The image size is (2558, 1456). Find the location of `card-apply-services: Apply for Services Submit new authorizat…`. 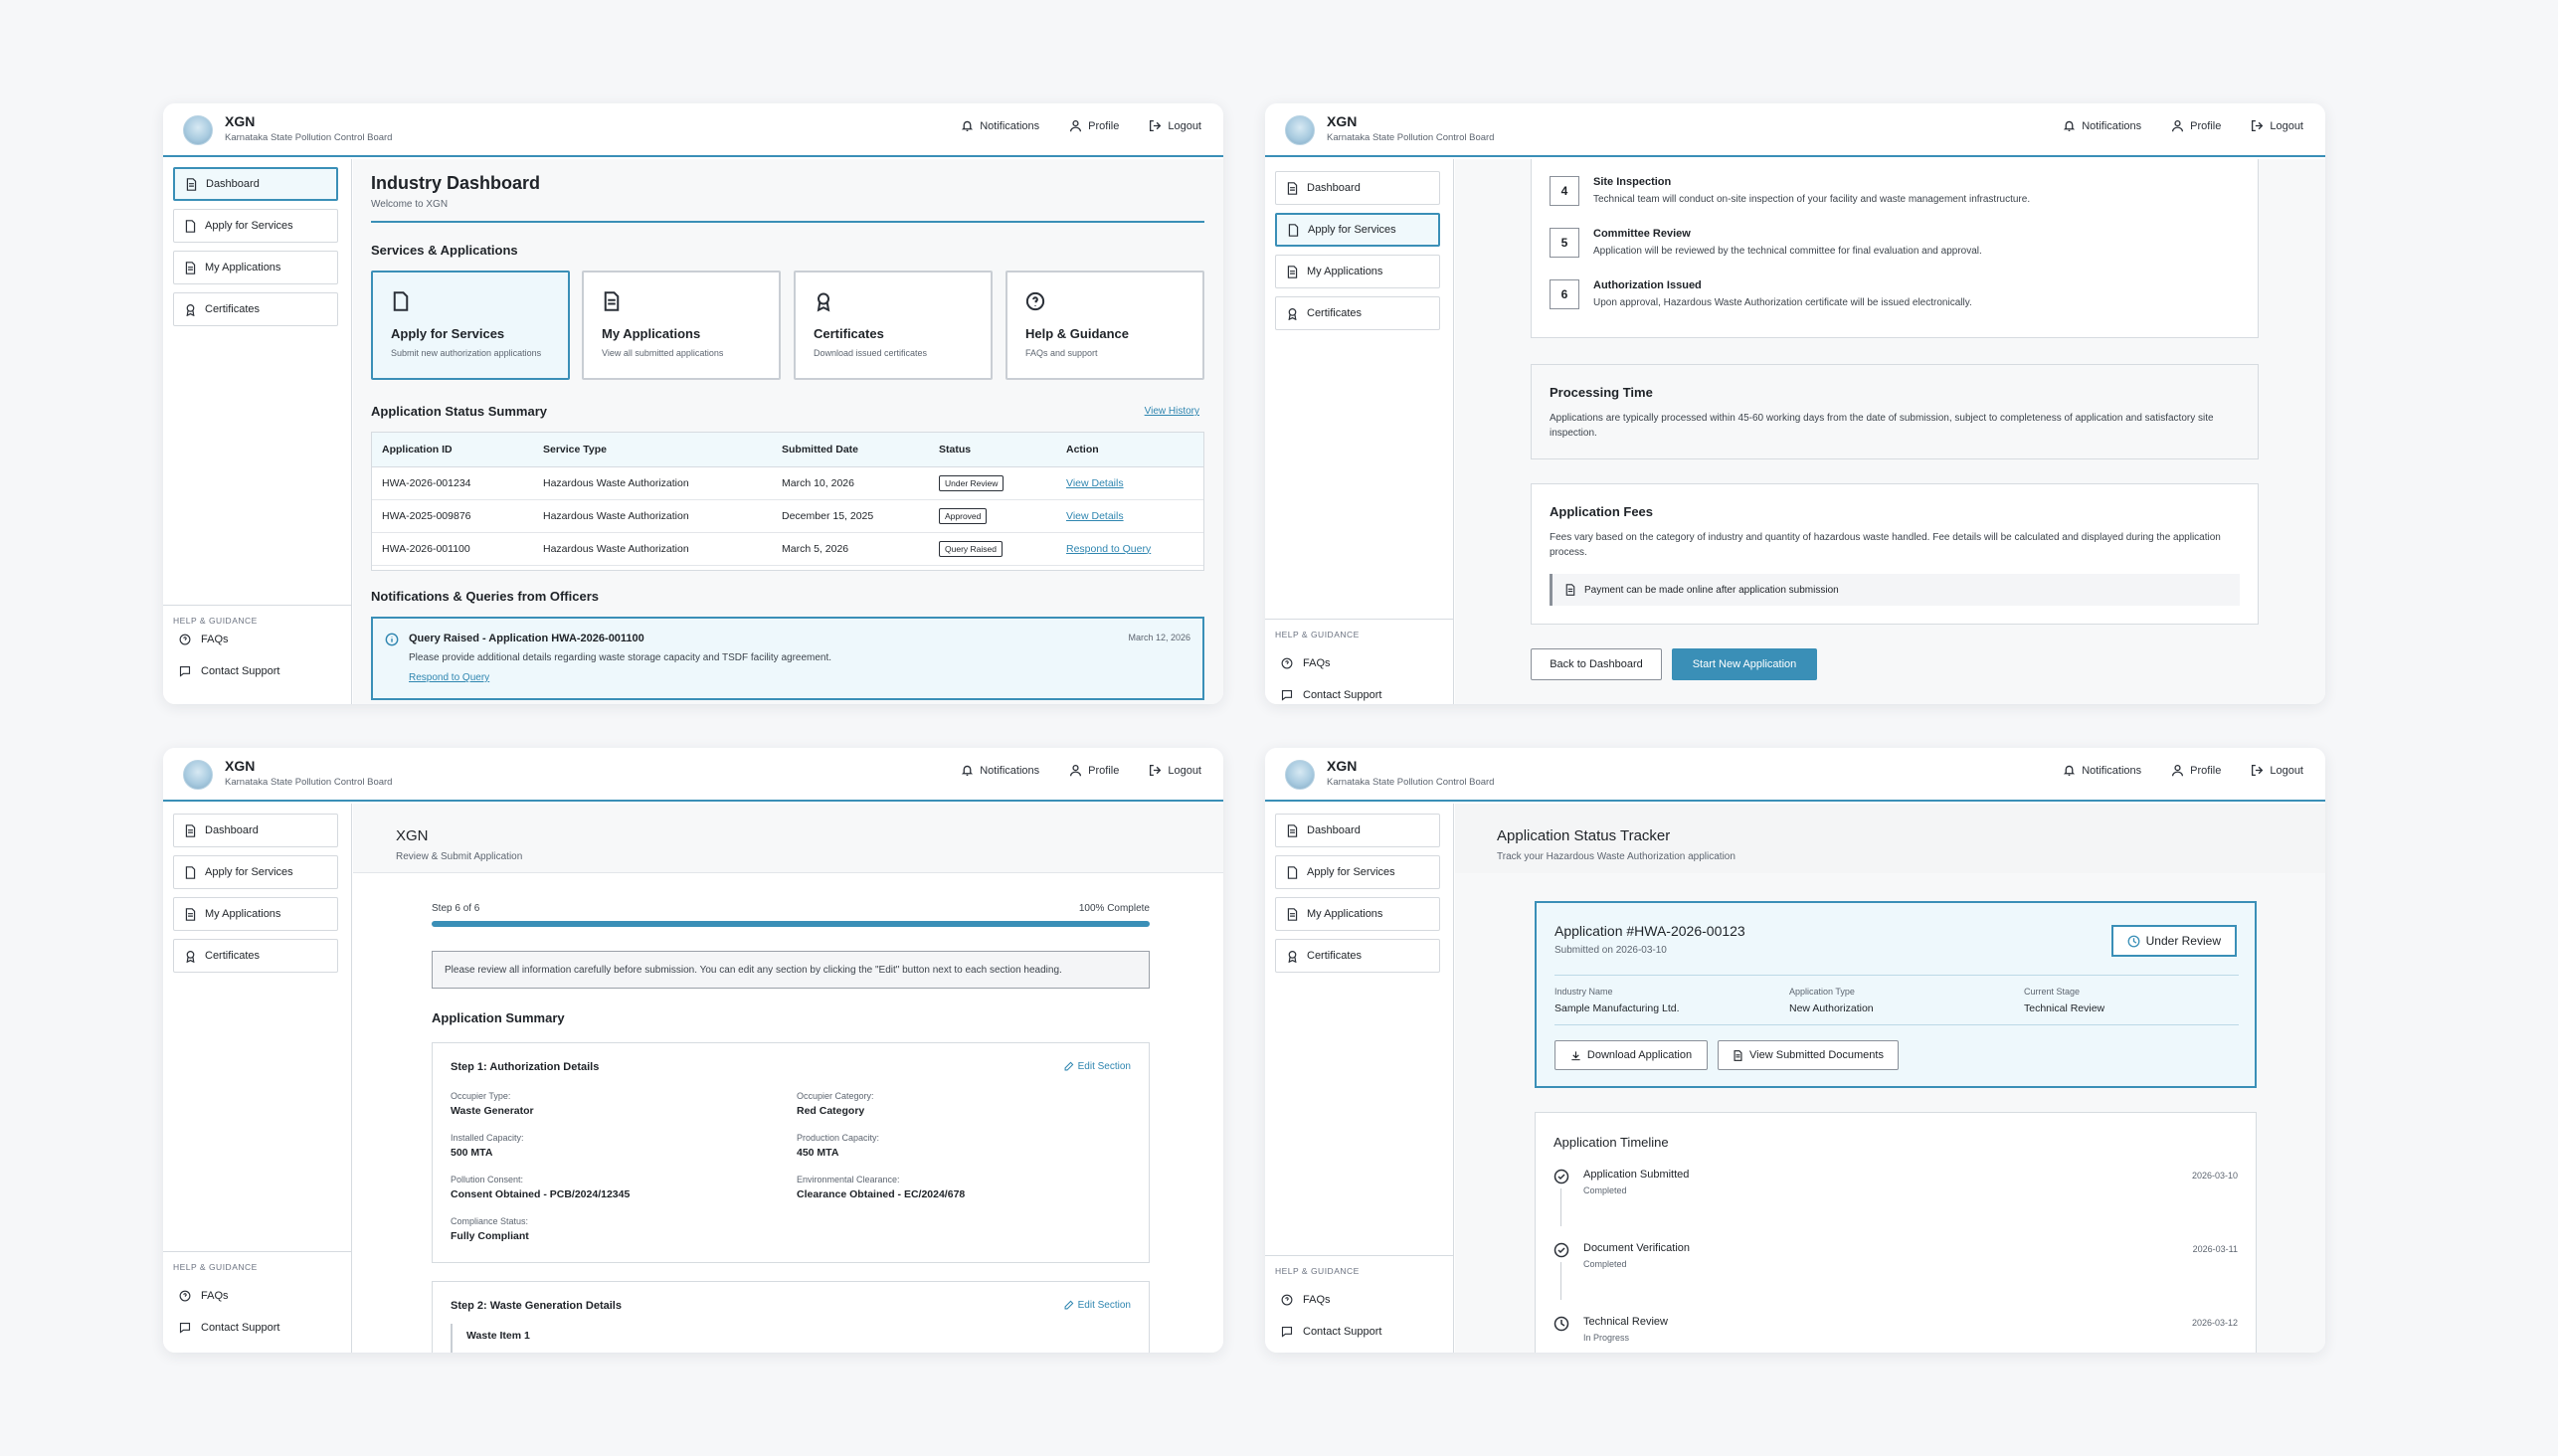

card-apply-services: Apply for Services Submit new authorizat… is located at coordinates (470, 325).